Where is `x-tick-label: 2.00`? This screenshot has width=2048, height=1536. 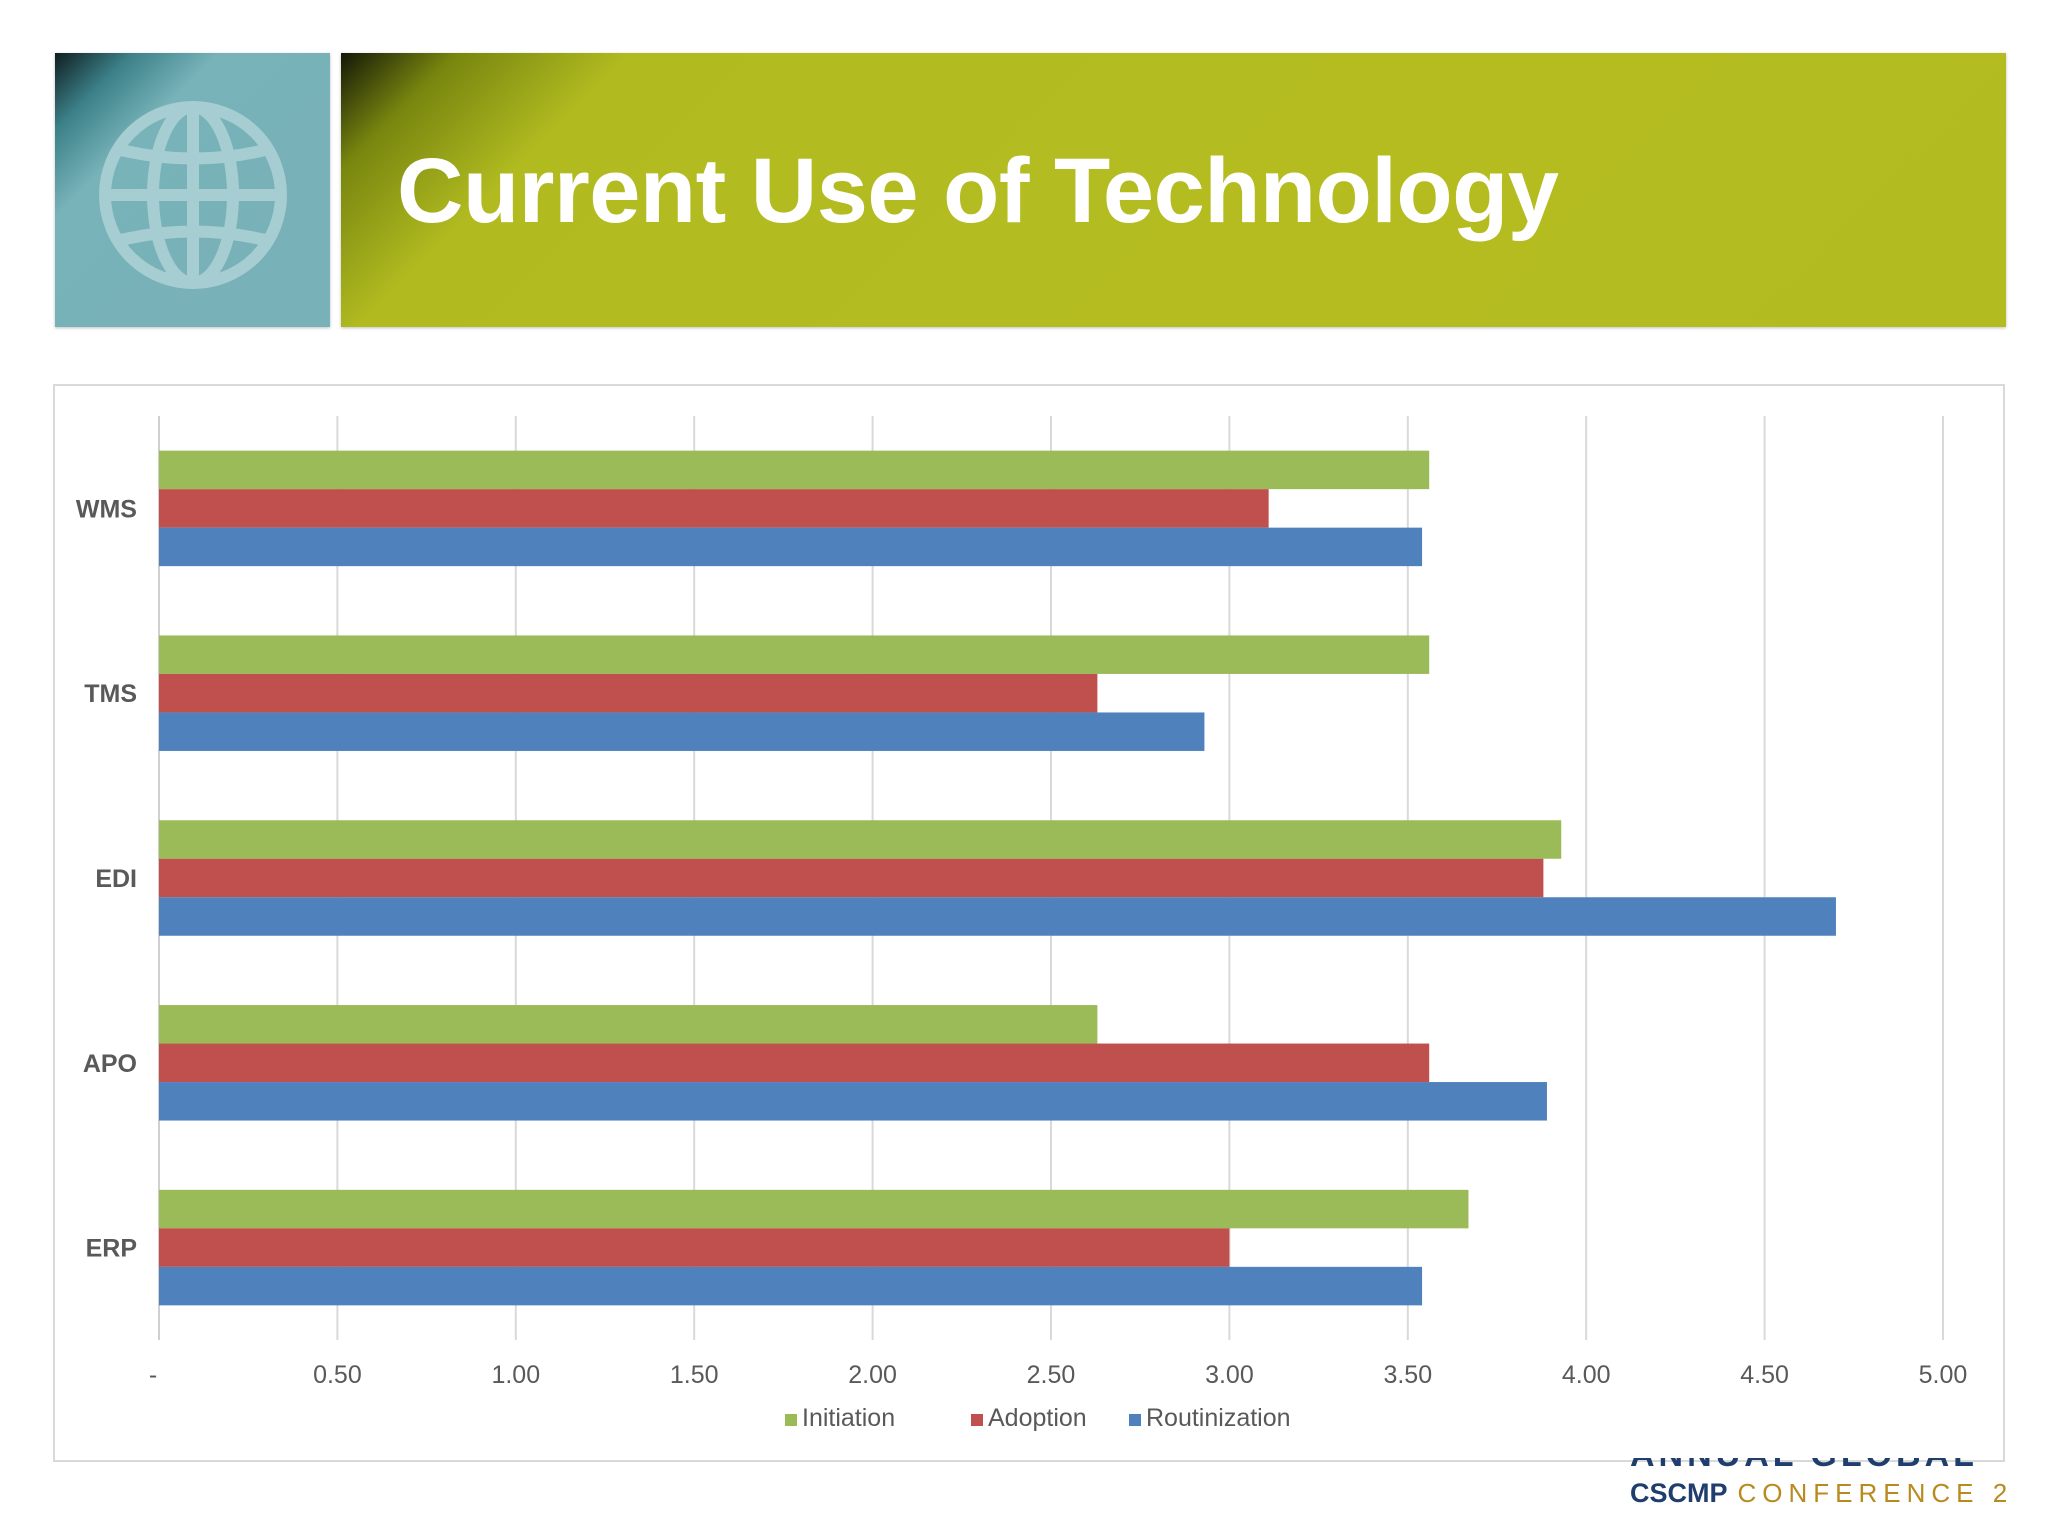 x-tick-label: 2.00 is located at coordinates (872, 1375).